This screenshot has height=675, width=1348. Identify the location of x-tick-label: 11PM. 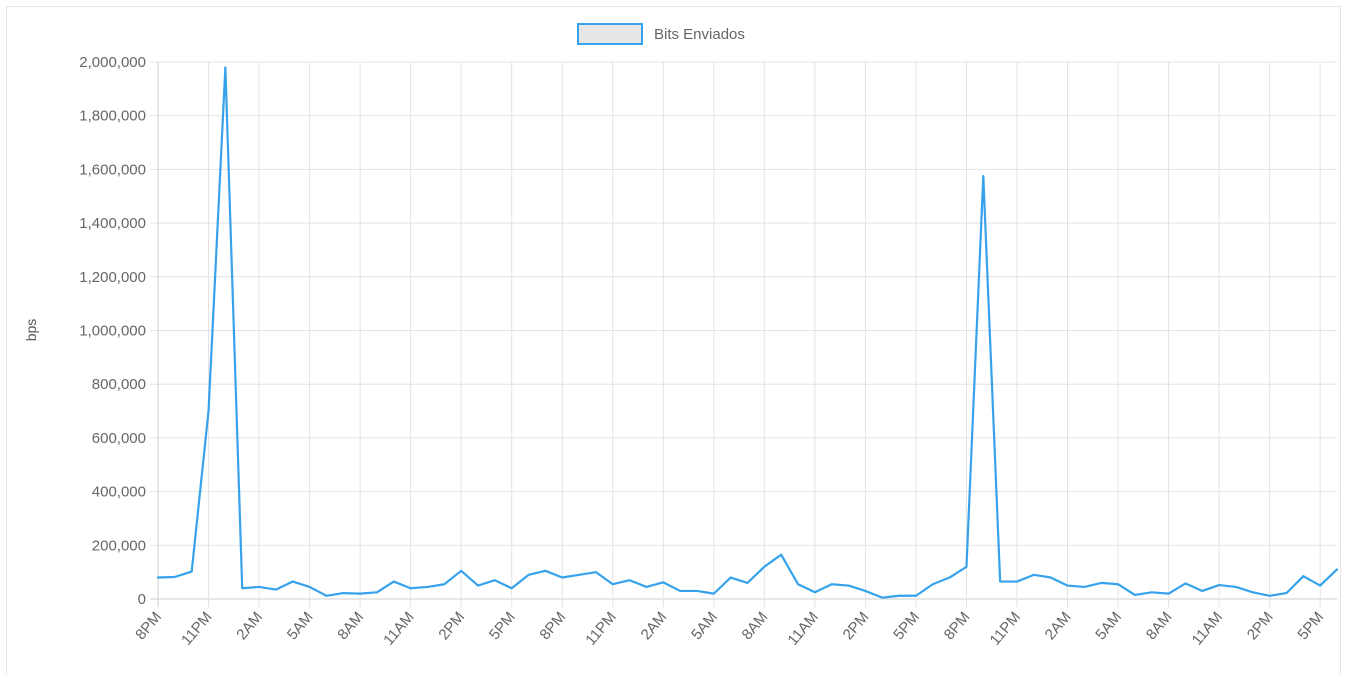
(196, 629).